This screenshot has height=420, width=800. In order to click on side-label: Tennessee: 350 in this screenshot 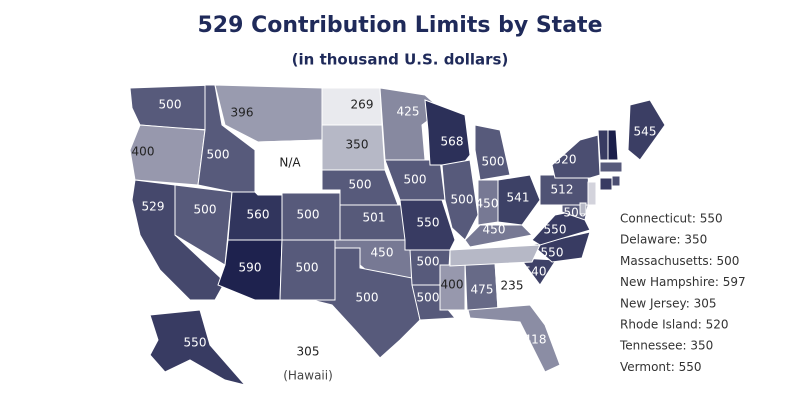, I will do `click(666, 346)`.